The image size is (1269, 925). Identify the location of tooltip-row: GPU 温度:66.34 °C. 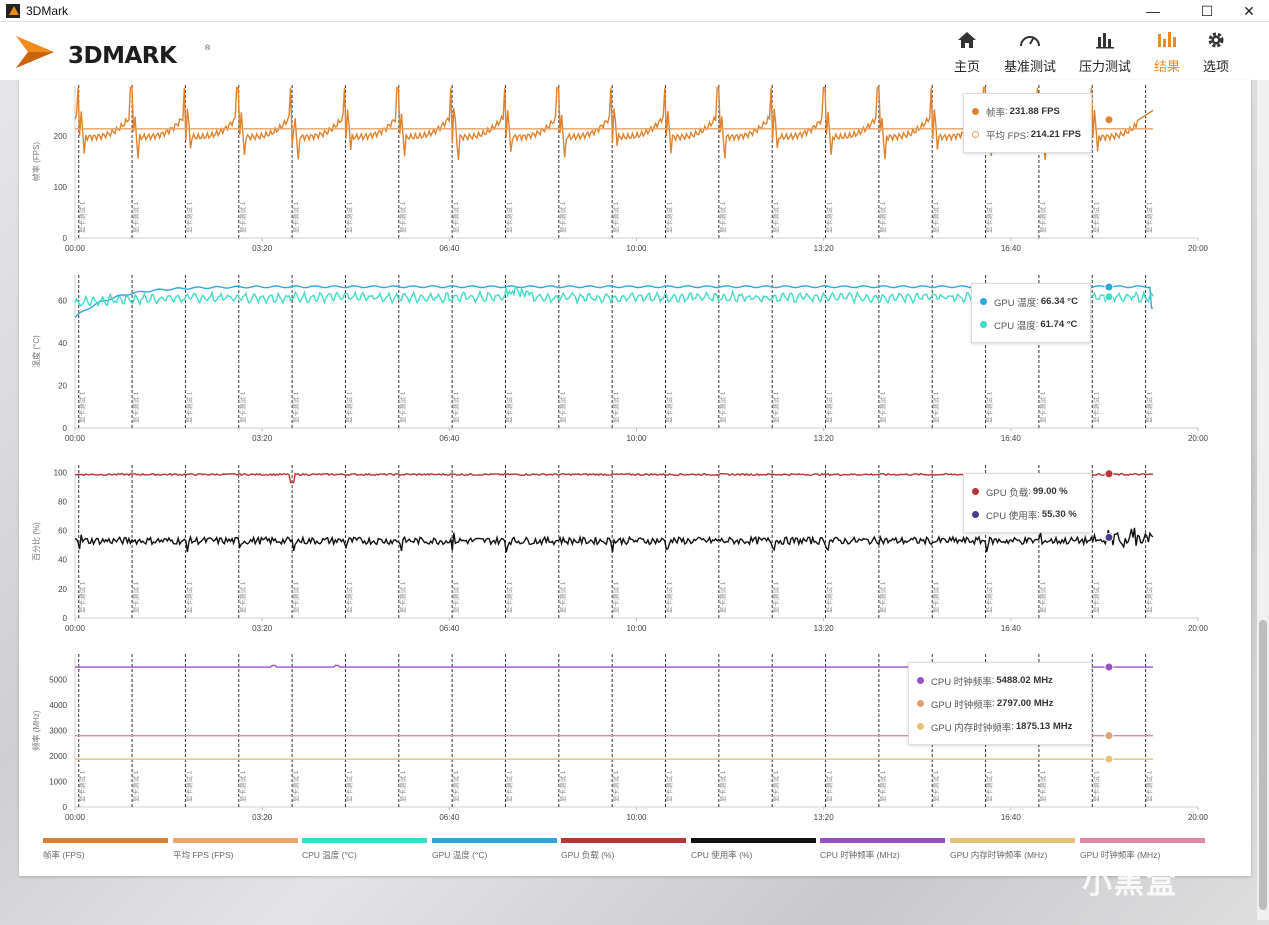
(1031, 301).